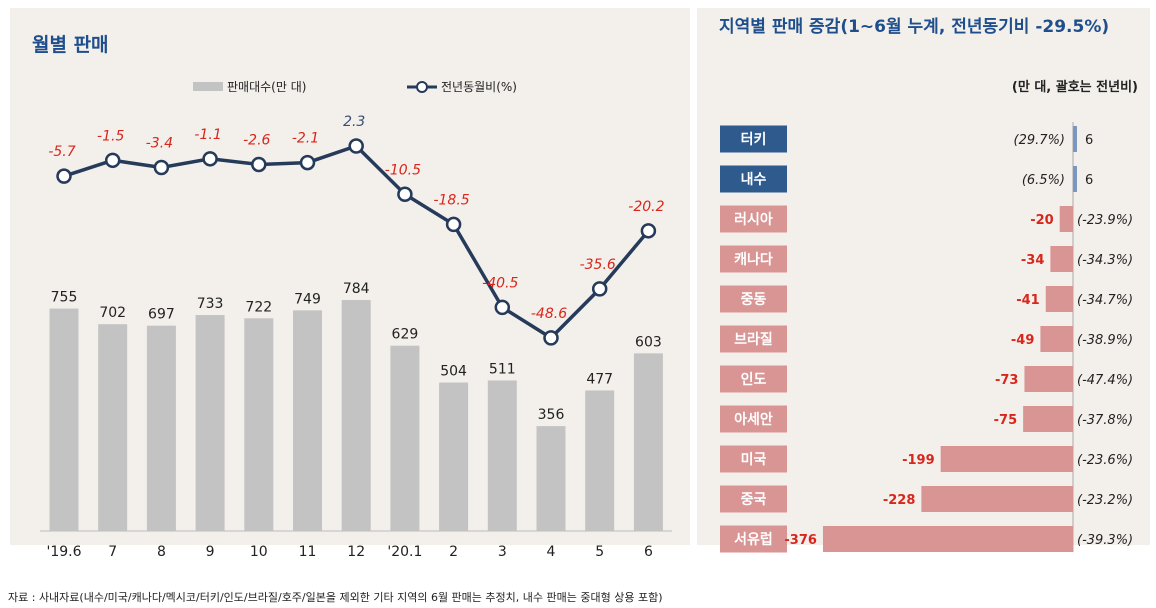 The image size is (1156, 608). Describe the element at coordinates (305, 139) in the screenshot. I see `yoy-label: -2.1` at that location.